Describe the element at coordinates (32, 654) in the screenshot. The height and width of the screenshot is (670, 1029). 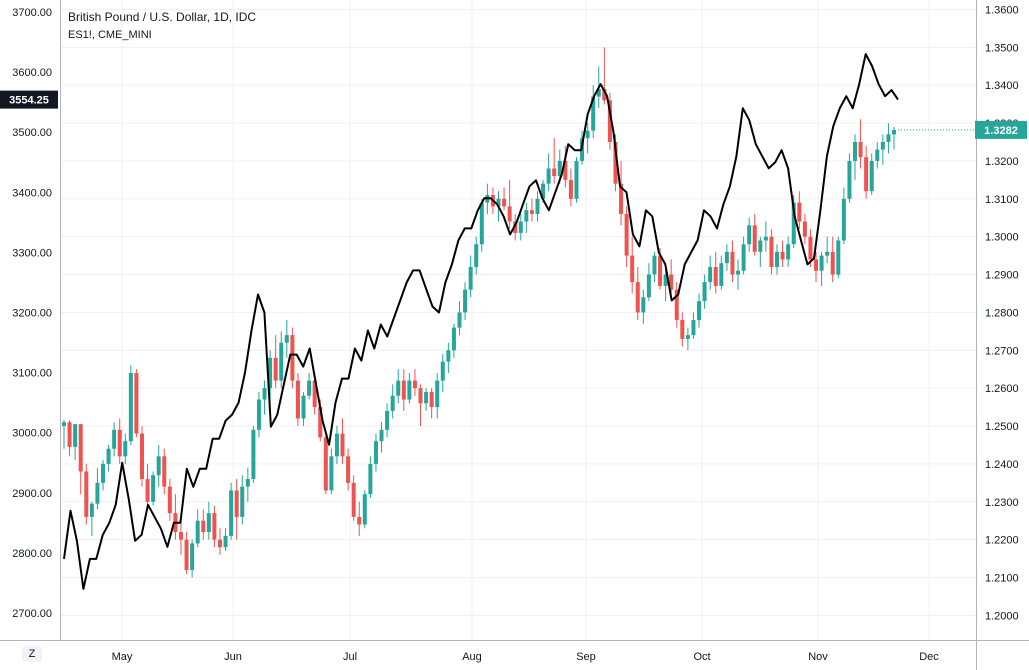
I see `axis-mode-button: Z` at that location.